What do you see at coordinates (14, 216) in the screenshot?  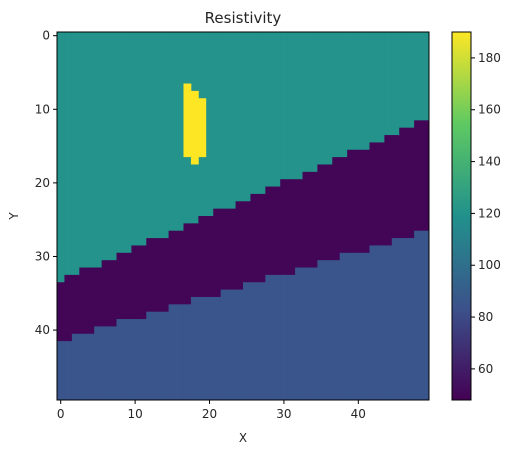 I see `y-axis-label: Y` at bounding box center [14, 216].